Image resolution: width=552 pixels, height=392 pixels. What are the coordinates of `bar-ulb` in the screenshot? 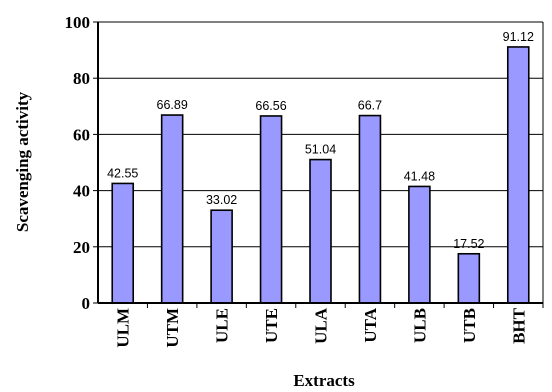 It's located at (419, 244).